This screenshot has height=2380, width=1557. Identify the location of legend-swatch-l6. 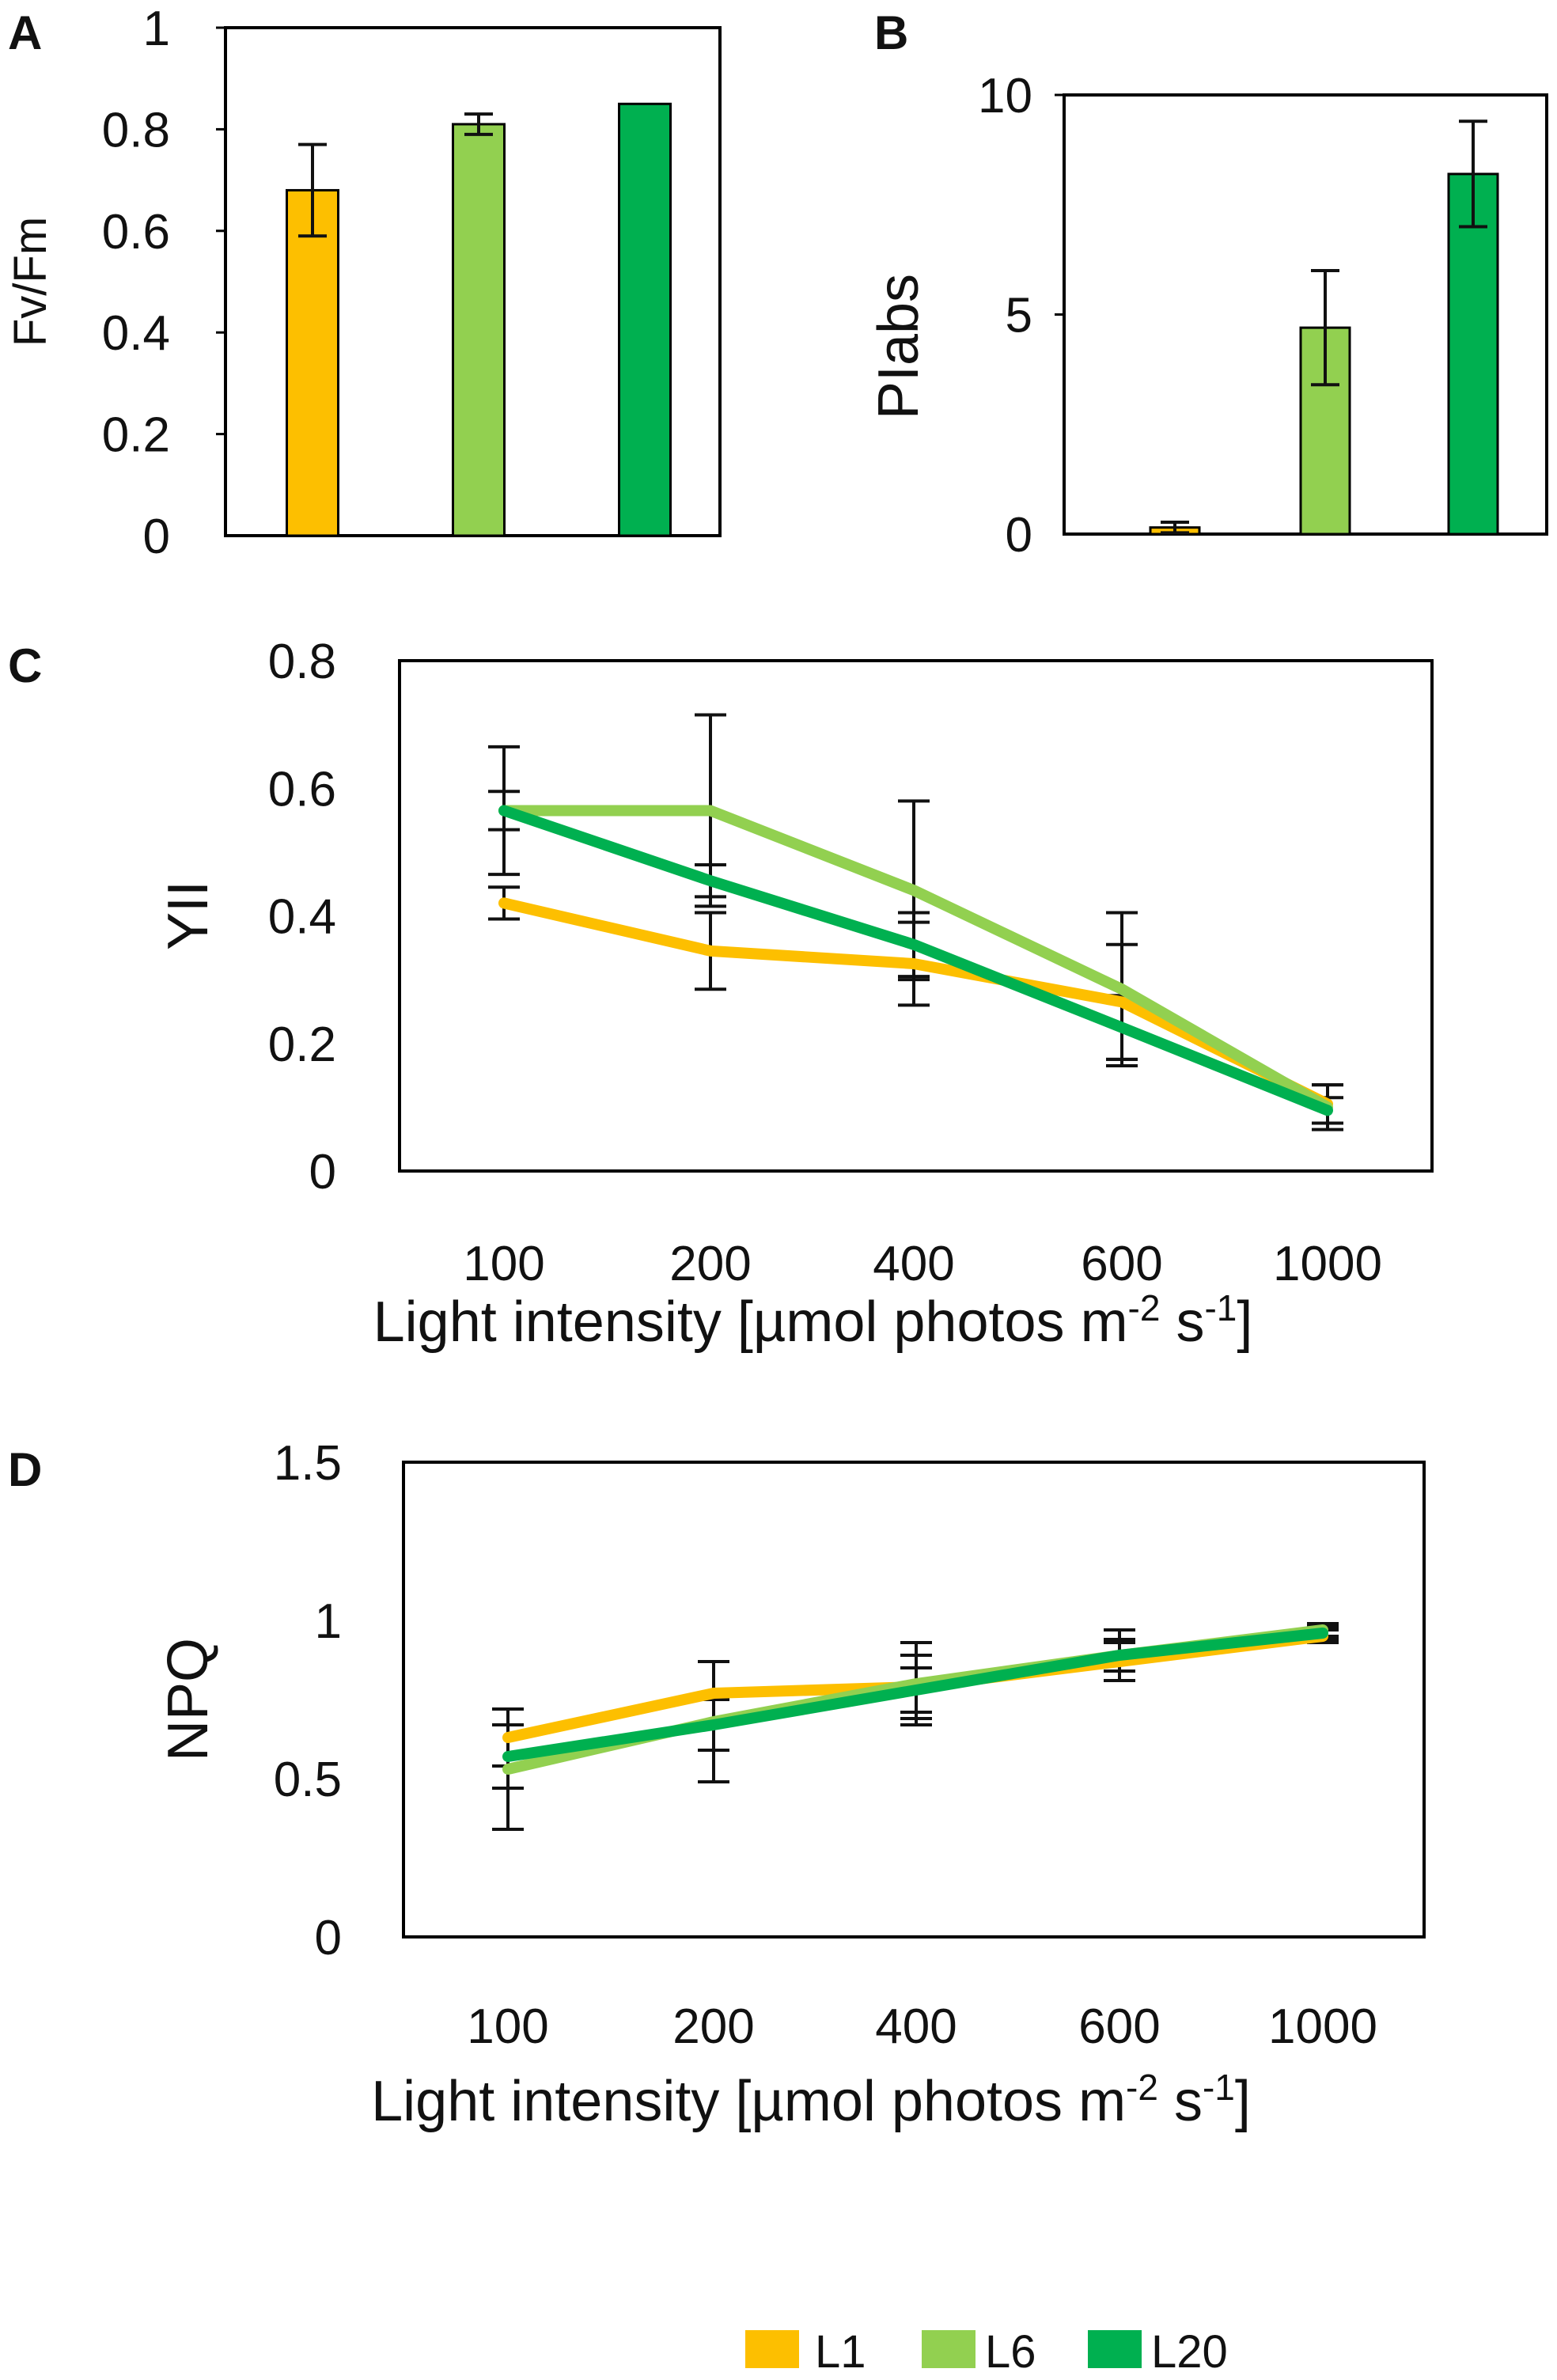
(948, 2349).